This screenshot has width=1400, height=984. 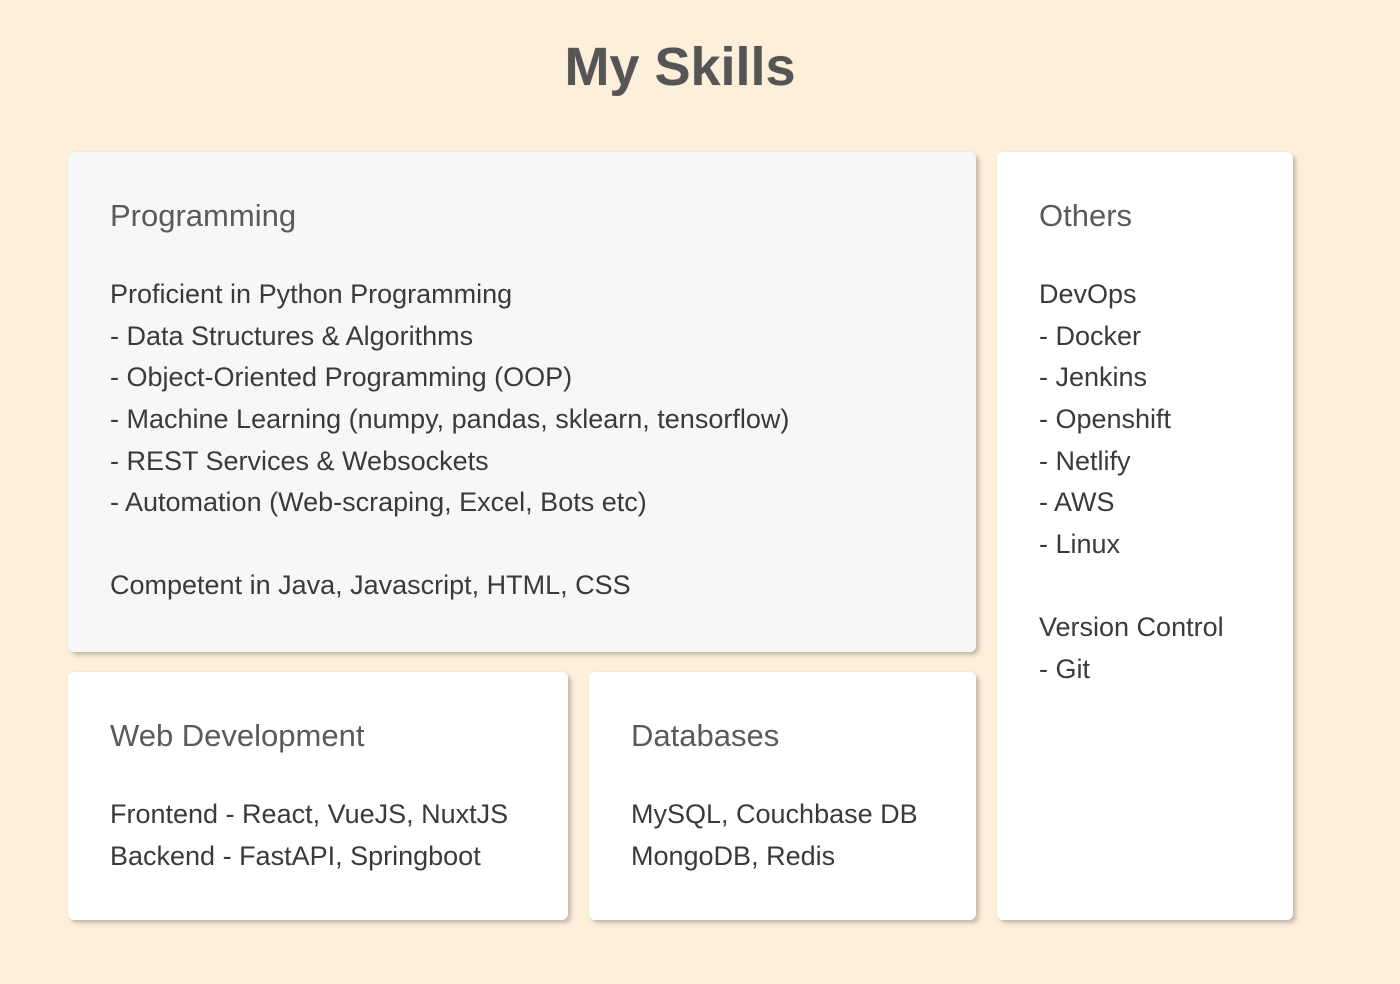 I want to click on card-heading-programming: Programming, so click(x=203, y=215).